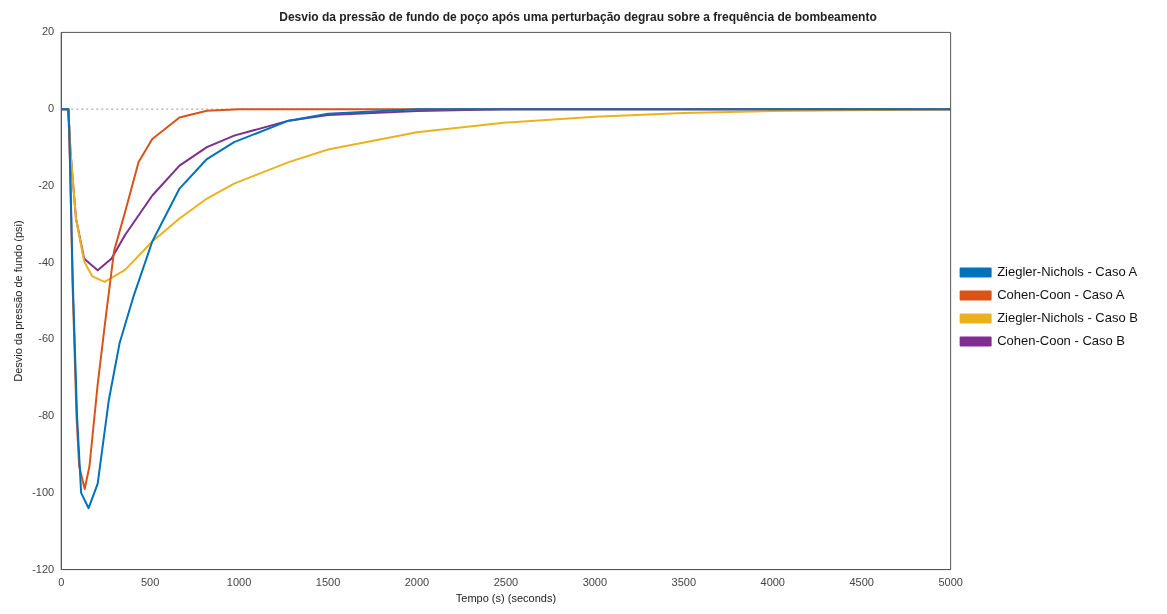  I want to click on y-tick-label: -100, so click(43, 491).